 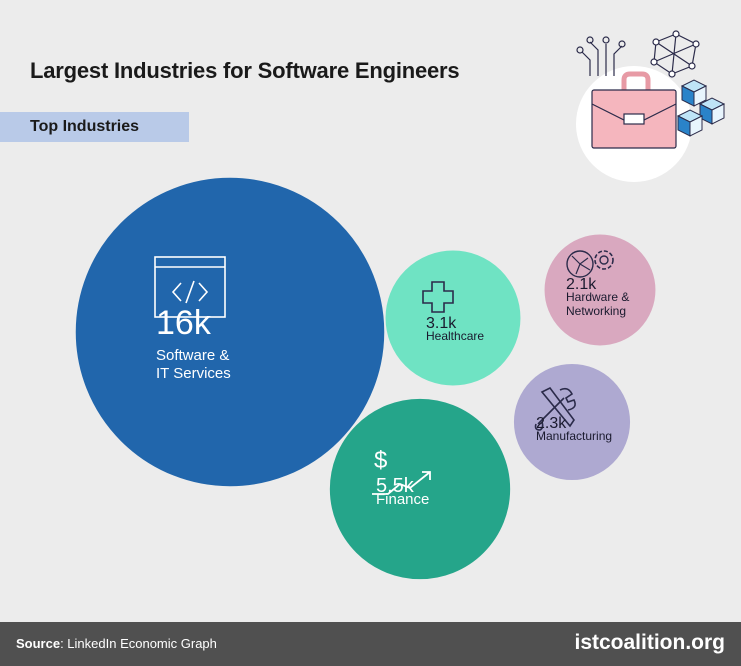 I want to click on briefcase-network-icon, so click(x=651, y=106).